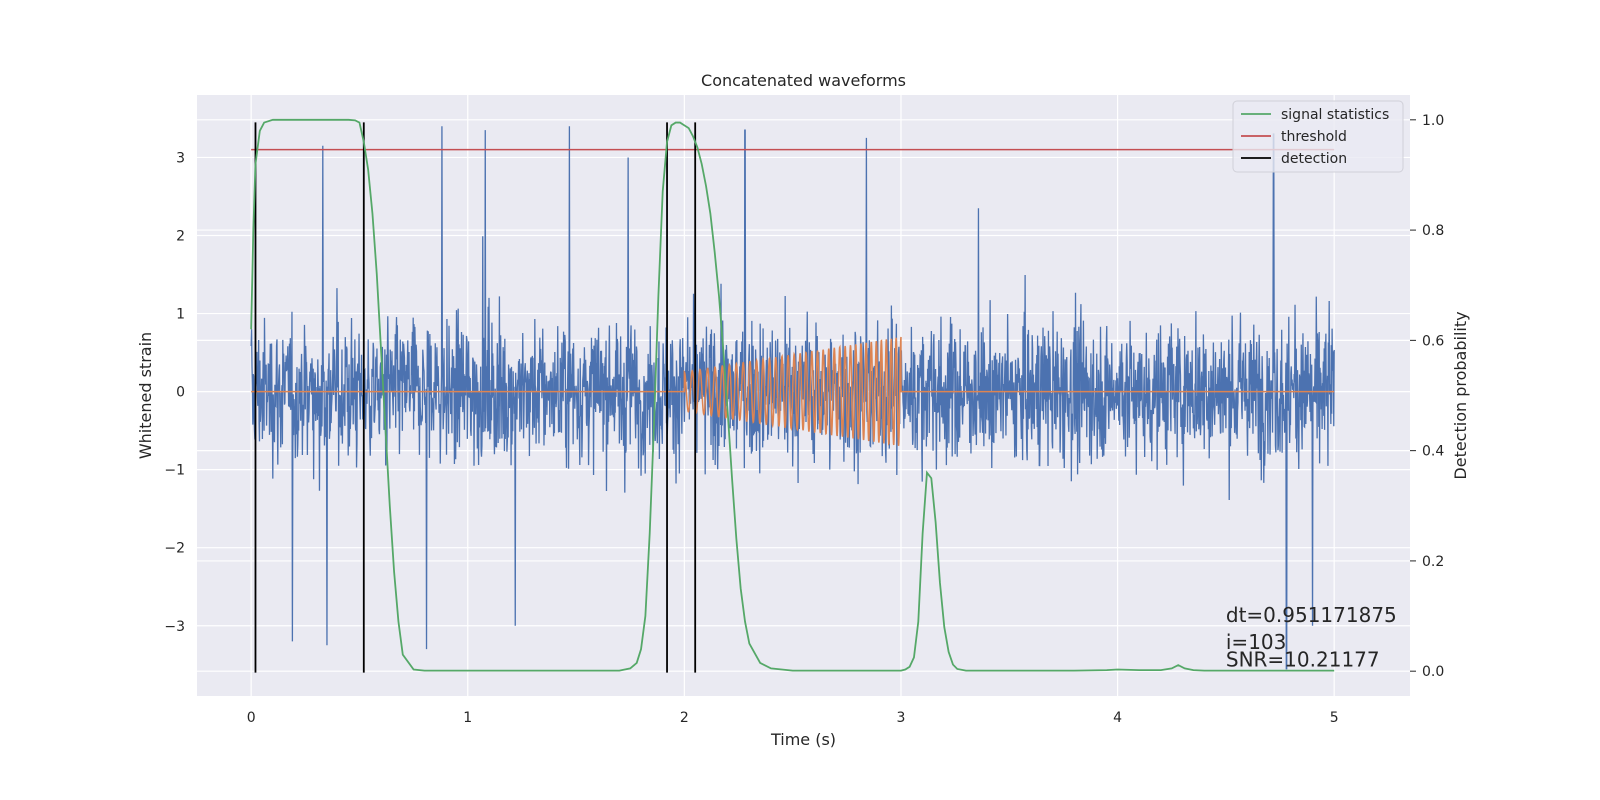 This screenshot has width=1600, height=800. What do you see at coordinates (1335, 115) in the screenshot?
I see `legend-label: signal statistics` at bounding box center [1335, 115].